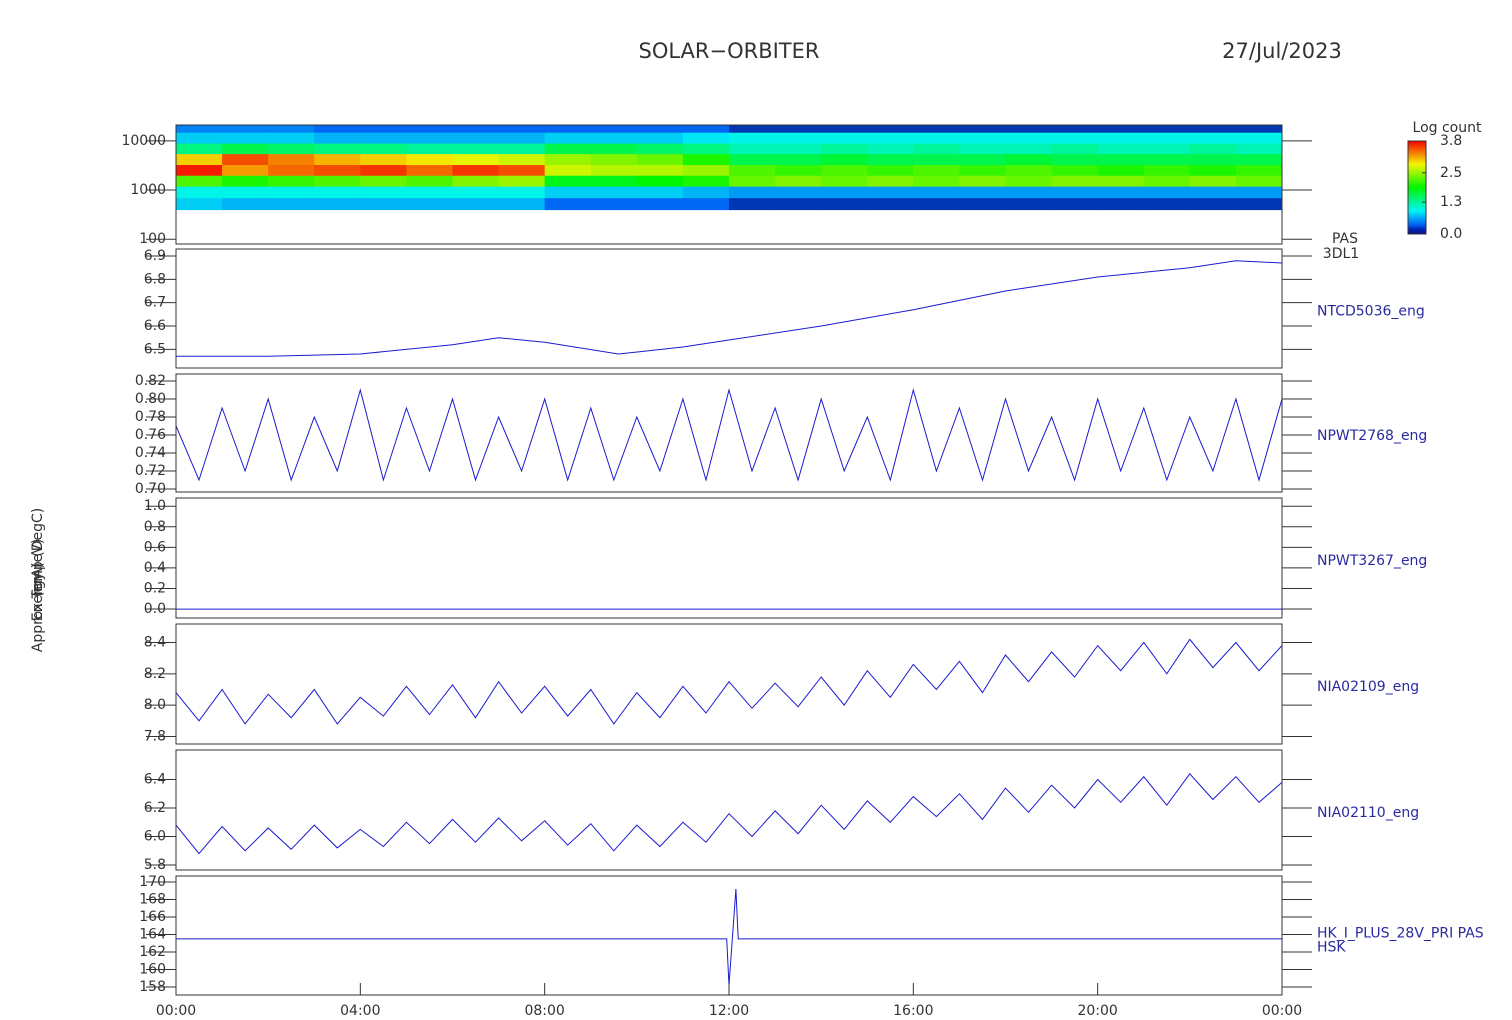 Image resolution: width=1512 pixels, height=1020 pixels. I want to click on y-tick-label: 6.4, so click(155, 780).